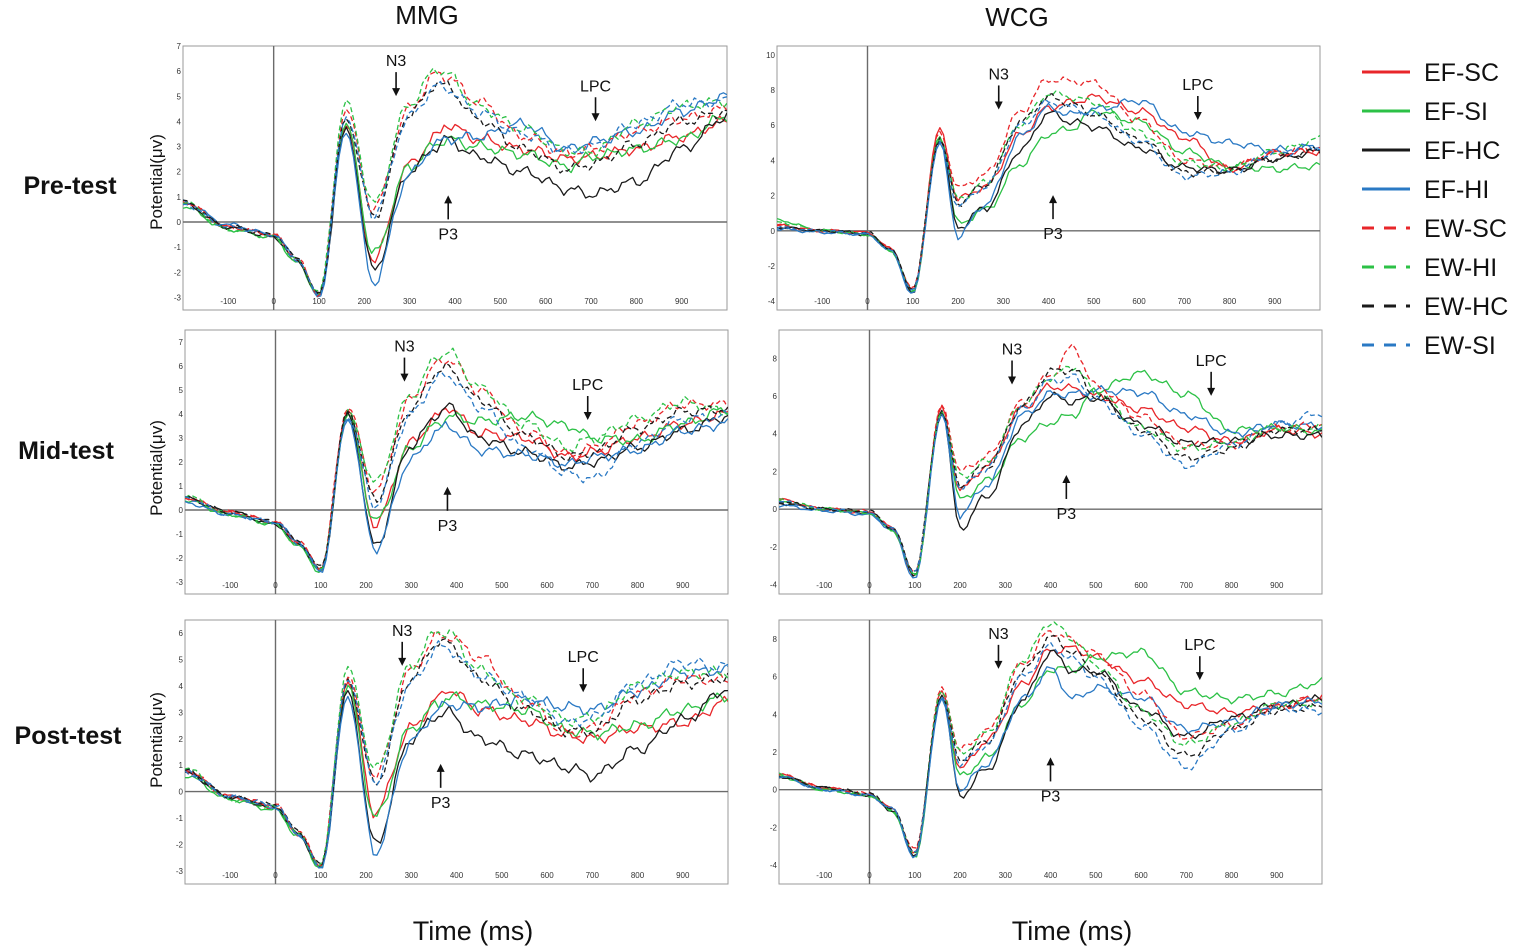 The height and width of the screenshot is (952, 1535). I want to click on series-line-ew-sc, so click(455, 184).